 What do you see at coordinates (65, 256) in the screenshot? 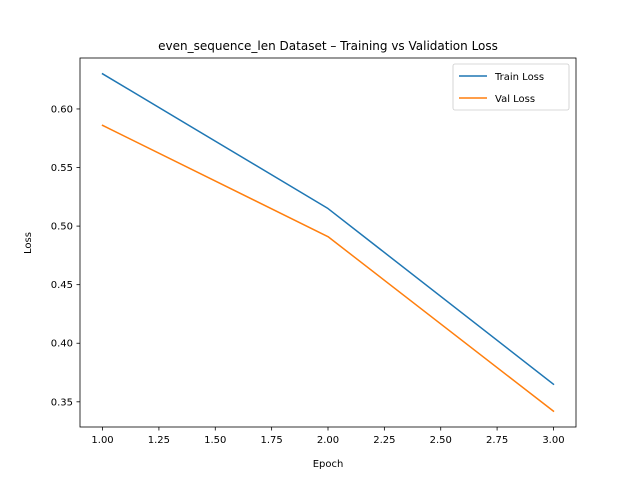
I see `y-axis: 0.35 0.40 0.45 0.50 0.55 0.60` at bounding box center [65, 256].